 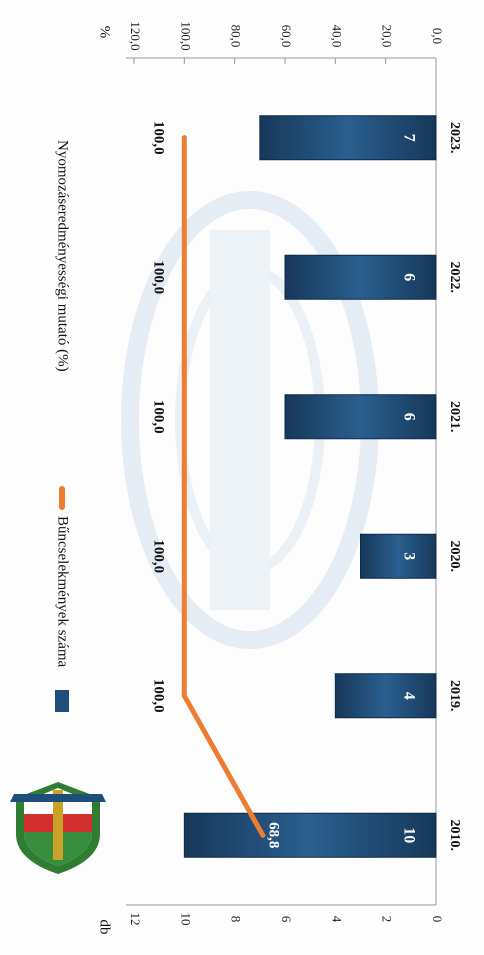 What do you see at coordinates (387, 36) in the screenshot?
I see `right-axis-tick-label: 20,0` at bounding box center [387, 36].